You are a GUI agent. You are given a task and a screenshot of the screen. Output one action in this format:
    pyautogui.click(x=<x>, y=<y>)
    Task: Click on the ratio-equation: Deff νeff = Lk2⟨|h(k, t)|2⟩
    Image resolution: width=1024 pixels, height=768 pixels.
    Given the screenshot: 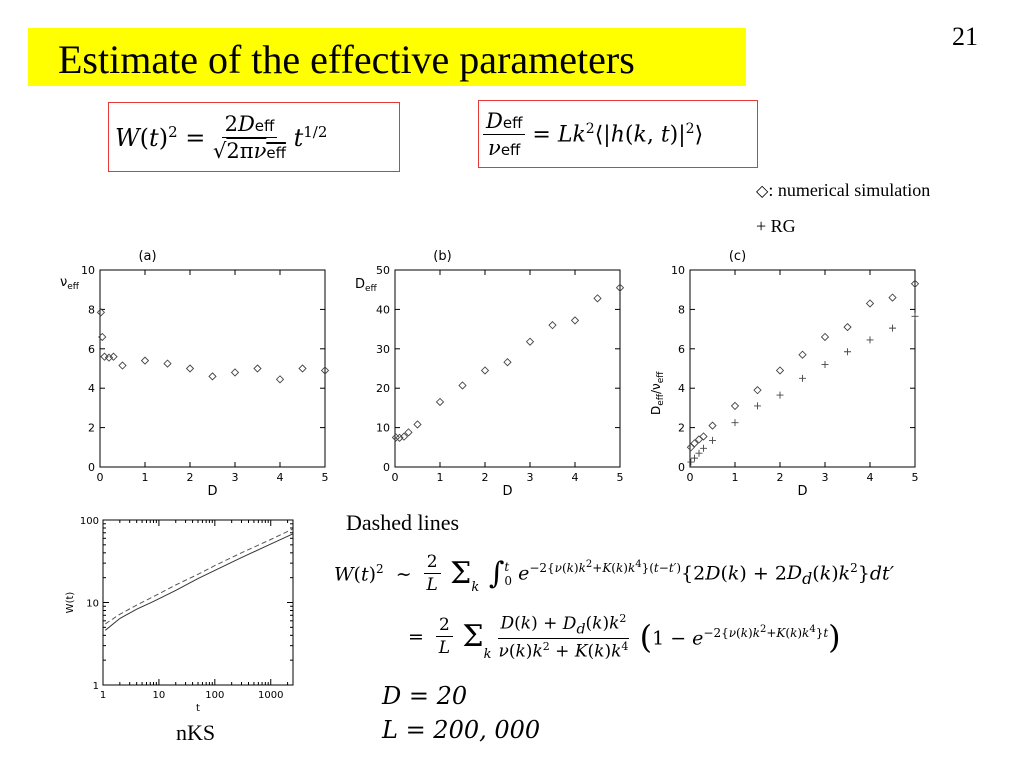 What is the action you would take?
    pyautogui.click(x=593, y=134)
    